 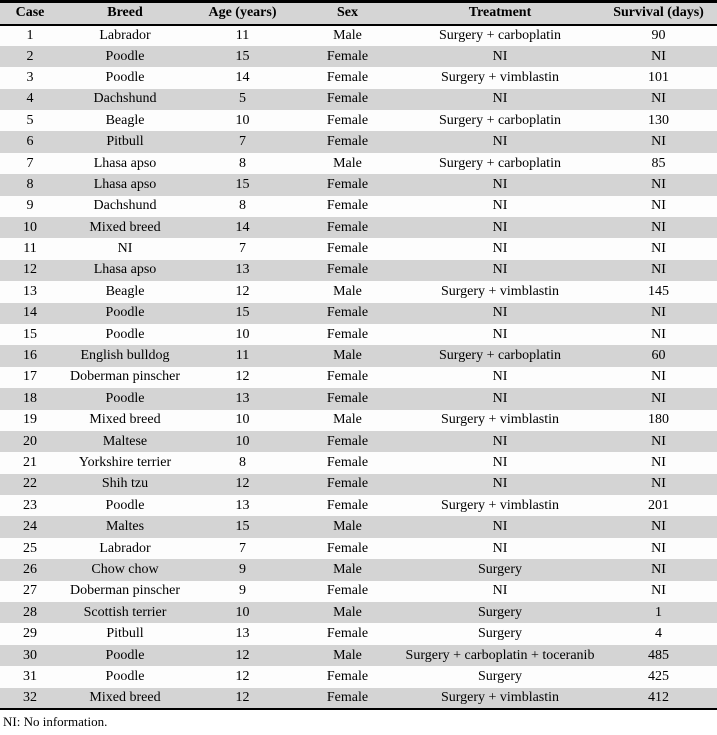 What do you see at coordinates (358, 142) in the screenshot?
I see `table-row: 6 Pitbull 7 Female NI NI` at bounding box center [358, 142].